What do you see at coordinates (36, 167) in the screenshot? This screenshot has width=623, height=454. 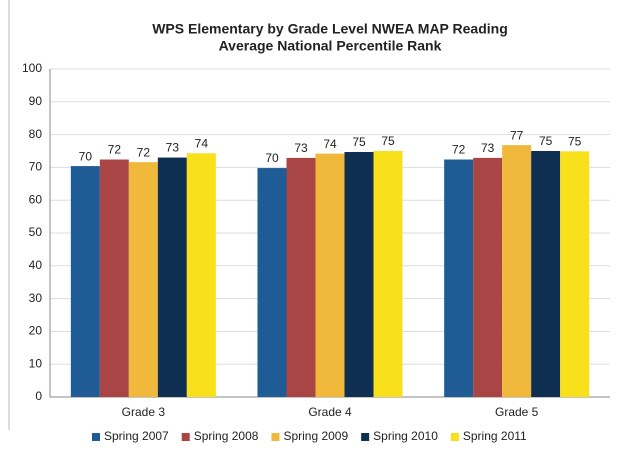 I see `y-tick-label: 70` at bounding box center [36, 167].